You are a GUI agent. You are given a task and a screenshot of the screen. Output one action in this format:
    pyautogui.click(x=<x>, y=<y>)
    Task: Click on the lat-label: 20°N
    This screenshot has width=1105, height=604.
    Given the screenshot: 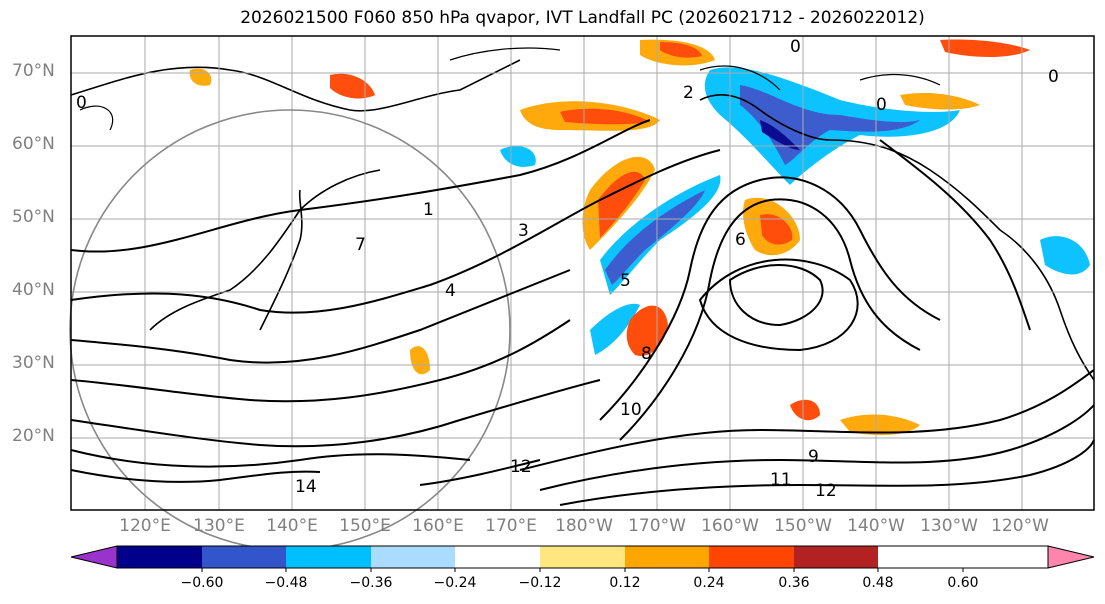 What is the action you would take?
    pyautogui.click(x=33, y=436)
    